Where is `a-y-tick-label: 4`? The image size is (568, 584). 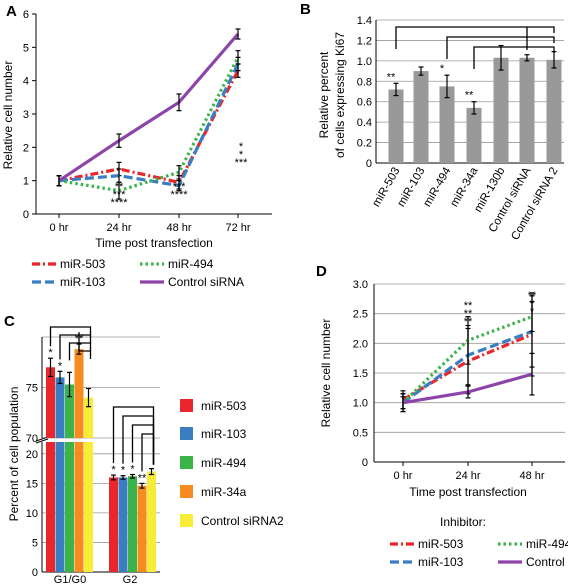
a-y-tick-label: 4 is located at coordinates (26, 82).